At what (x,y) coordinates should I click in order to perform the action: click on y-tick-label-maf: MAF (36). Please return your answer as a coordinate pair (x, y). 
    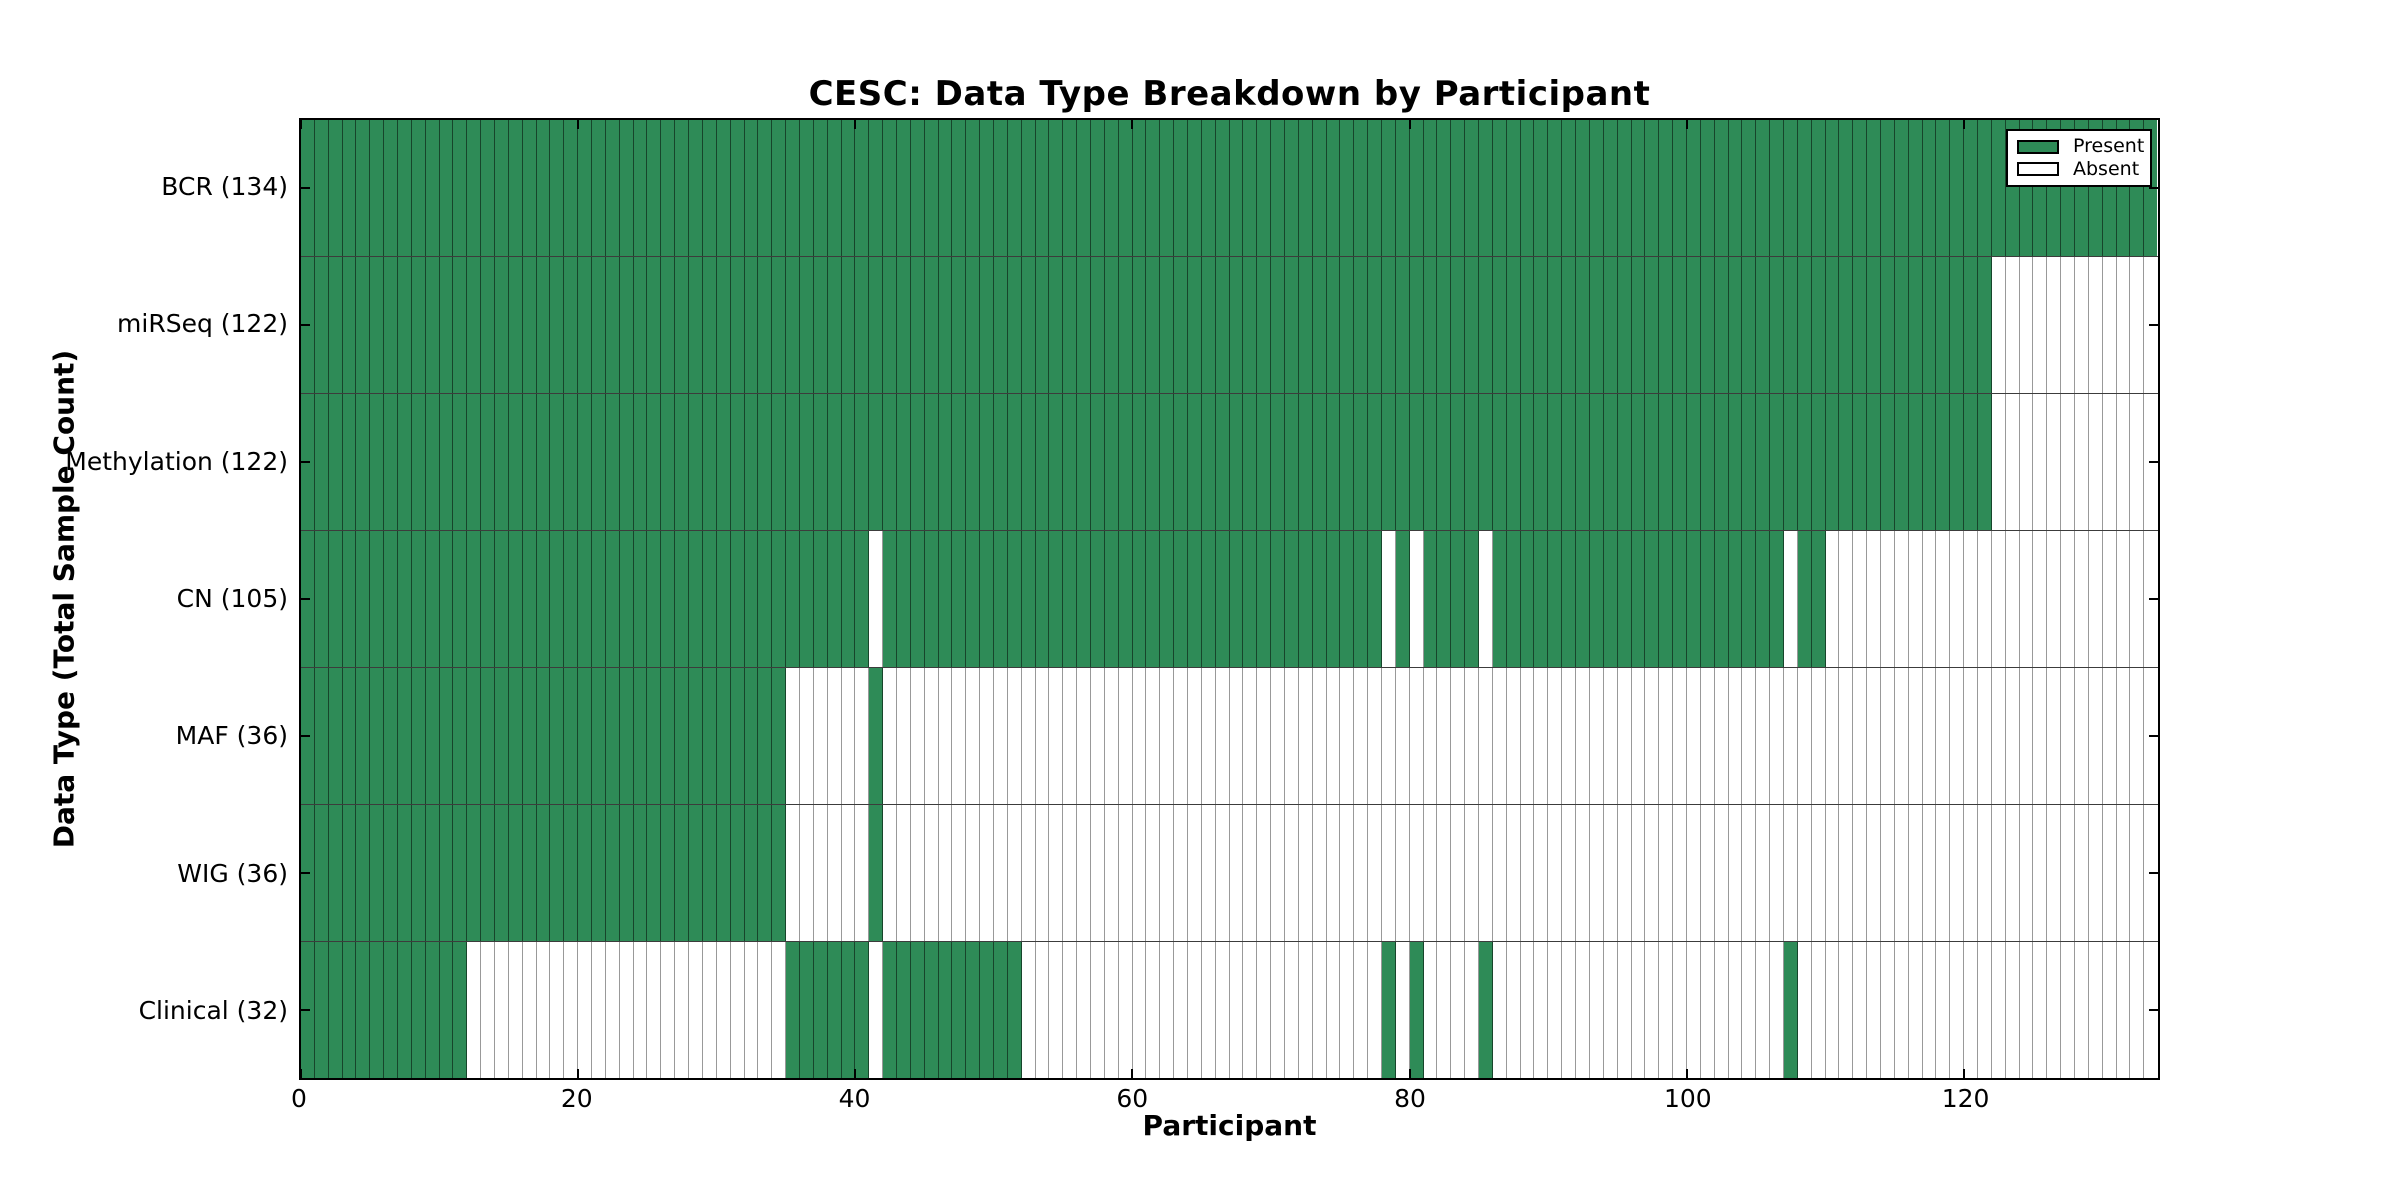
    Looking at the image, I should click on (231, 736).